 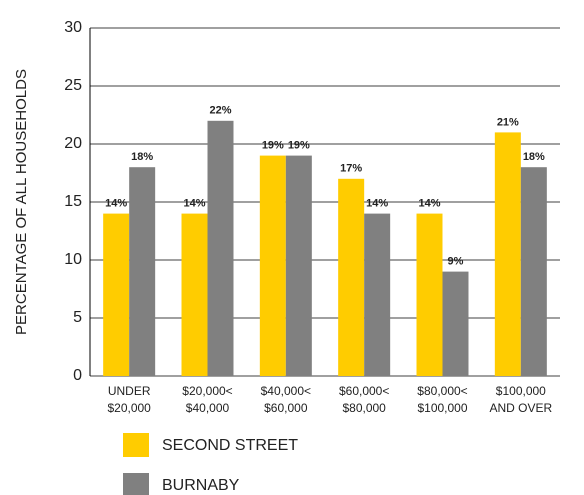 I want to click on y-tick-label: 20, so click(x=73, y=143).